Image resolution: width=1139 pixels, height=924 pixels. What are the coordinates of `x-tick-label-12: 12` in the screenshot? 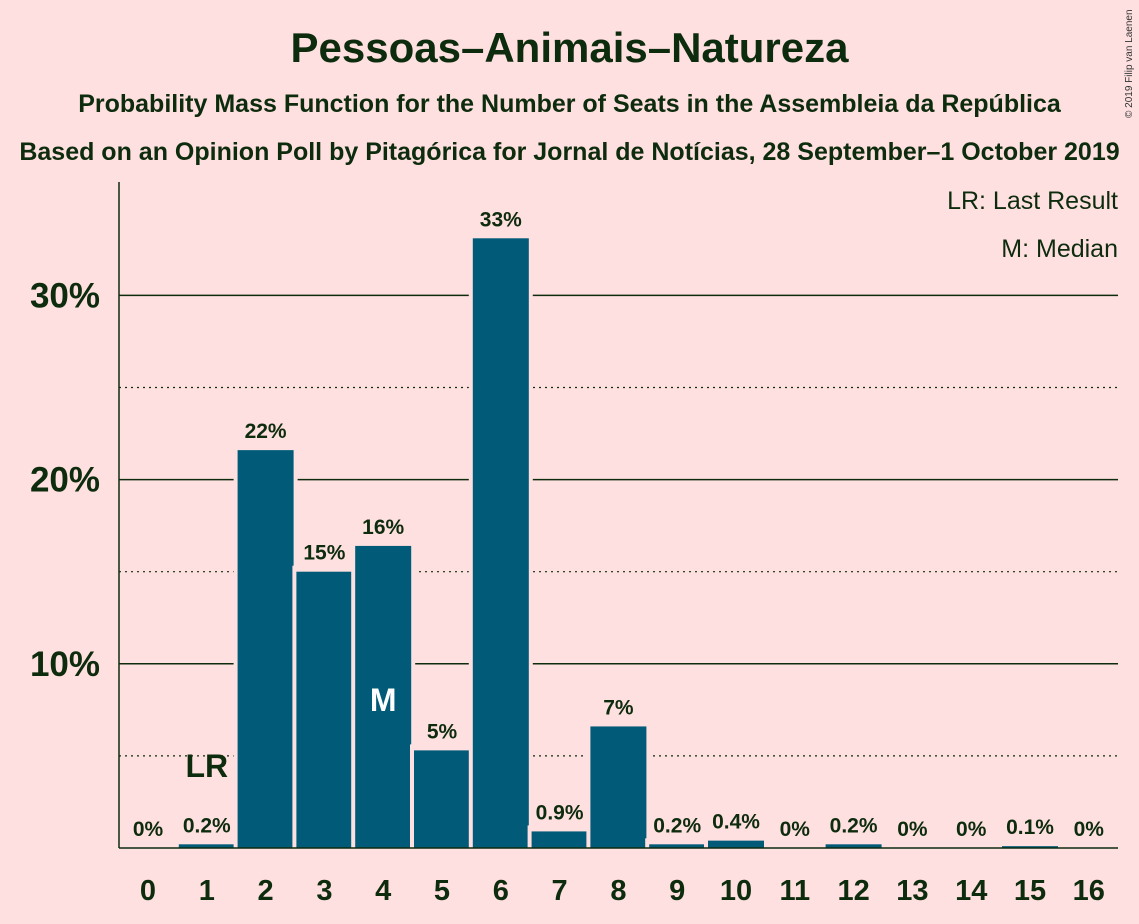 It's located at (853, 891).